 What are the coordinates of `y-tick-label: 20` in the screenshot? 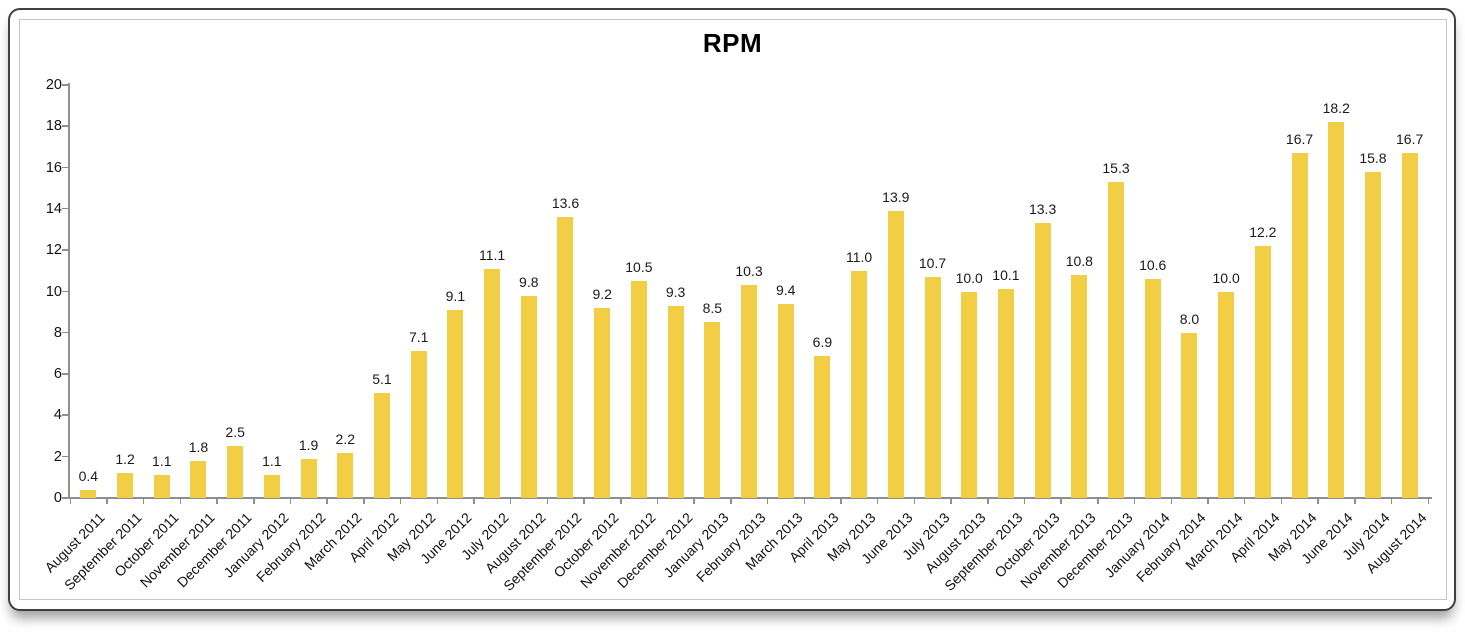 It's located at (53, 85).